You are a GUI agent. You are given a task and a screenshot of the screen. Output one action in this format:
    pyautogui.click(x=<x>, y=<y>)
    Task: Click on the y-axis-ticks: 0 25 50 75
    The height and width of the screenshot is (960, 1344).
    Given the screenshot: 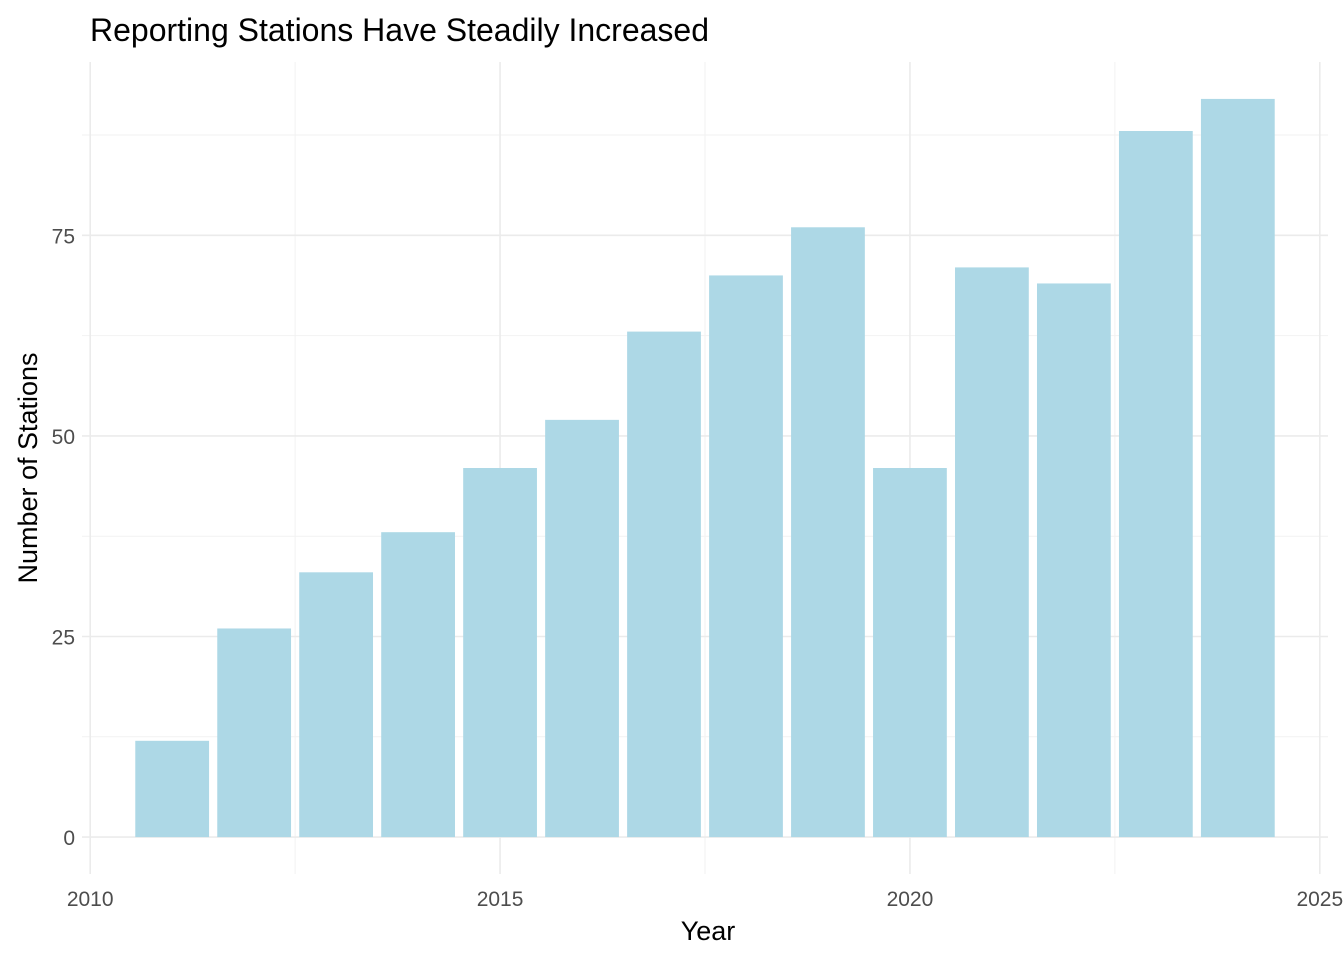 What is the action you would take?
    pyautogui.click(x=63, y=537)
    